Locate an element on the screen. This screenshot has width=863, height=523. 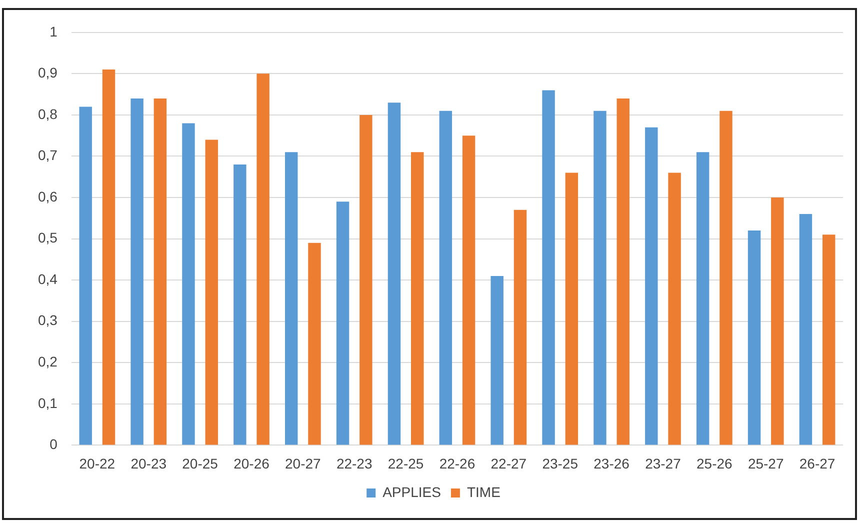
x-tick-label: 23-27 is located at coordinates (663, 463).